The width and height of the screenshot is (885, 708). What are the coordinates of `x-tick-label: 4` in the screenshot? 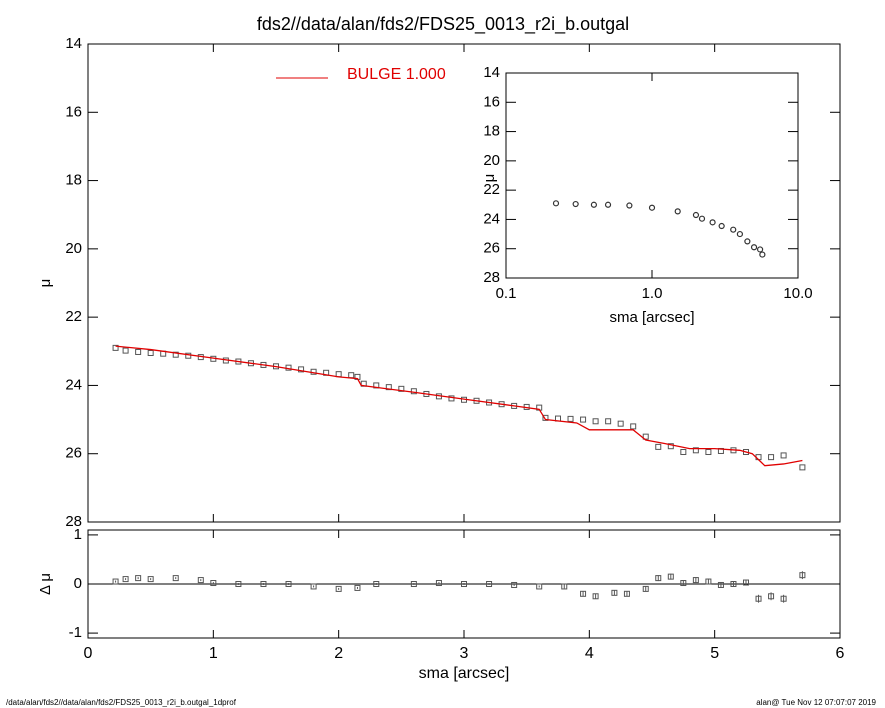 It's located at (589, 653).